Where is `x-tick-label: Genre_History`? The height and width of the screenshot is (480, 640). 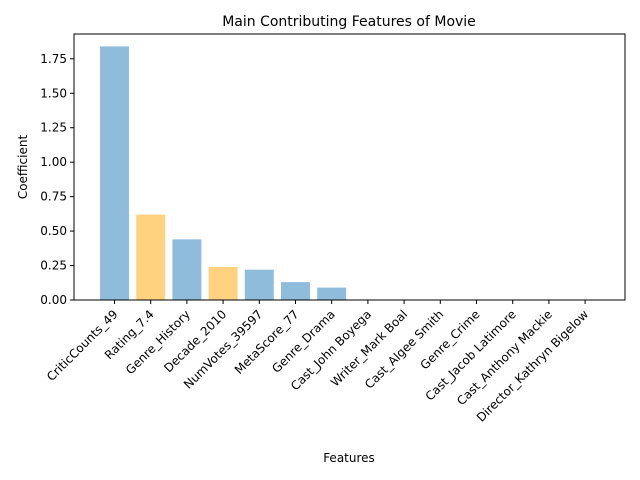 x-tick-label: Genre_History is located at coordinates (158, 342).